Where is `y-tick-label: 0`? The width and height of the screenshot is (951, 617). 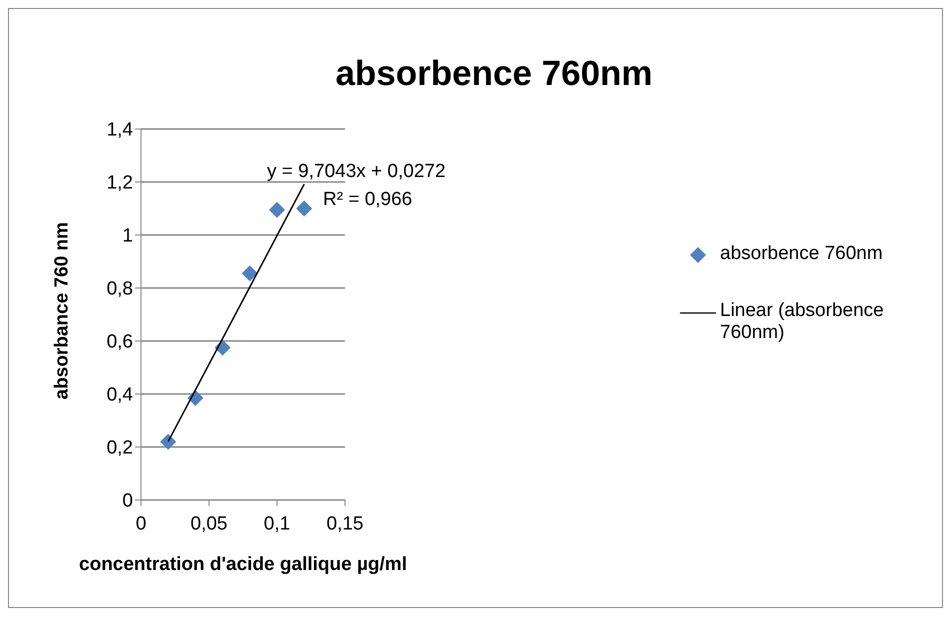
y-tick-label: 0 is located at coordinates (127, 501).